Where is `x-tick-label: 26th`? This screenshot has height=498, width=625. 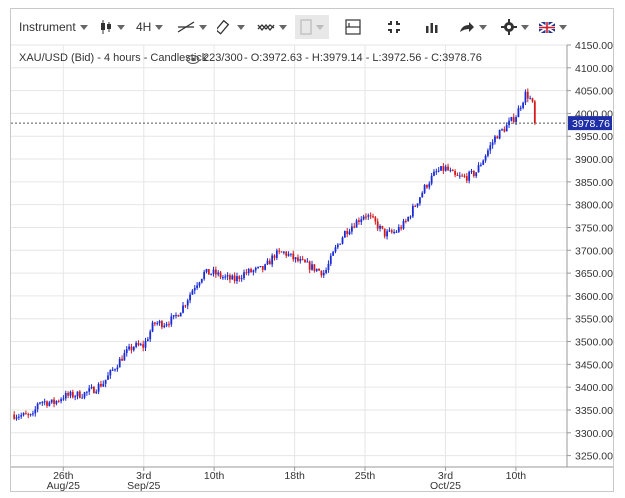
x-tick-label: 26th is located at coordinates (63, 476).